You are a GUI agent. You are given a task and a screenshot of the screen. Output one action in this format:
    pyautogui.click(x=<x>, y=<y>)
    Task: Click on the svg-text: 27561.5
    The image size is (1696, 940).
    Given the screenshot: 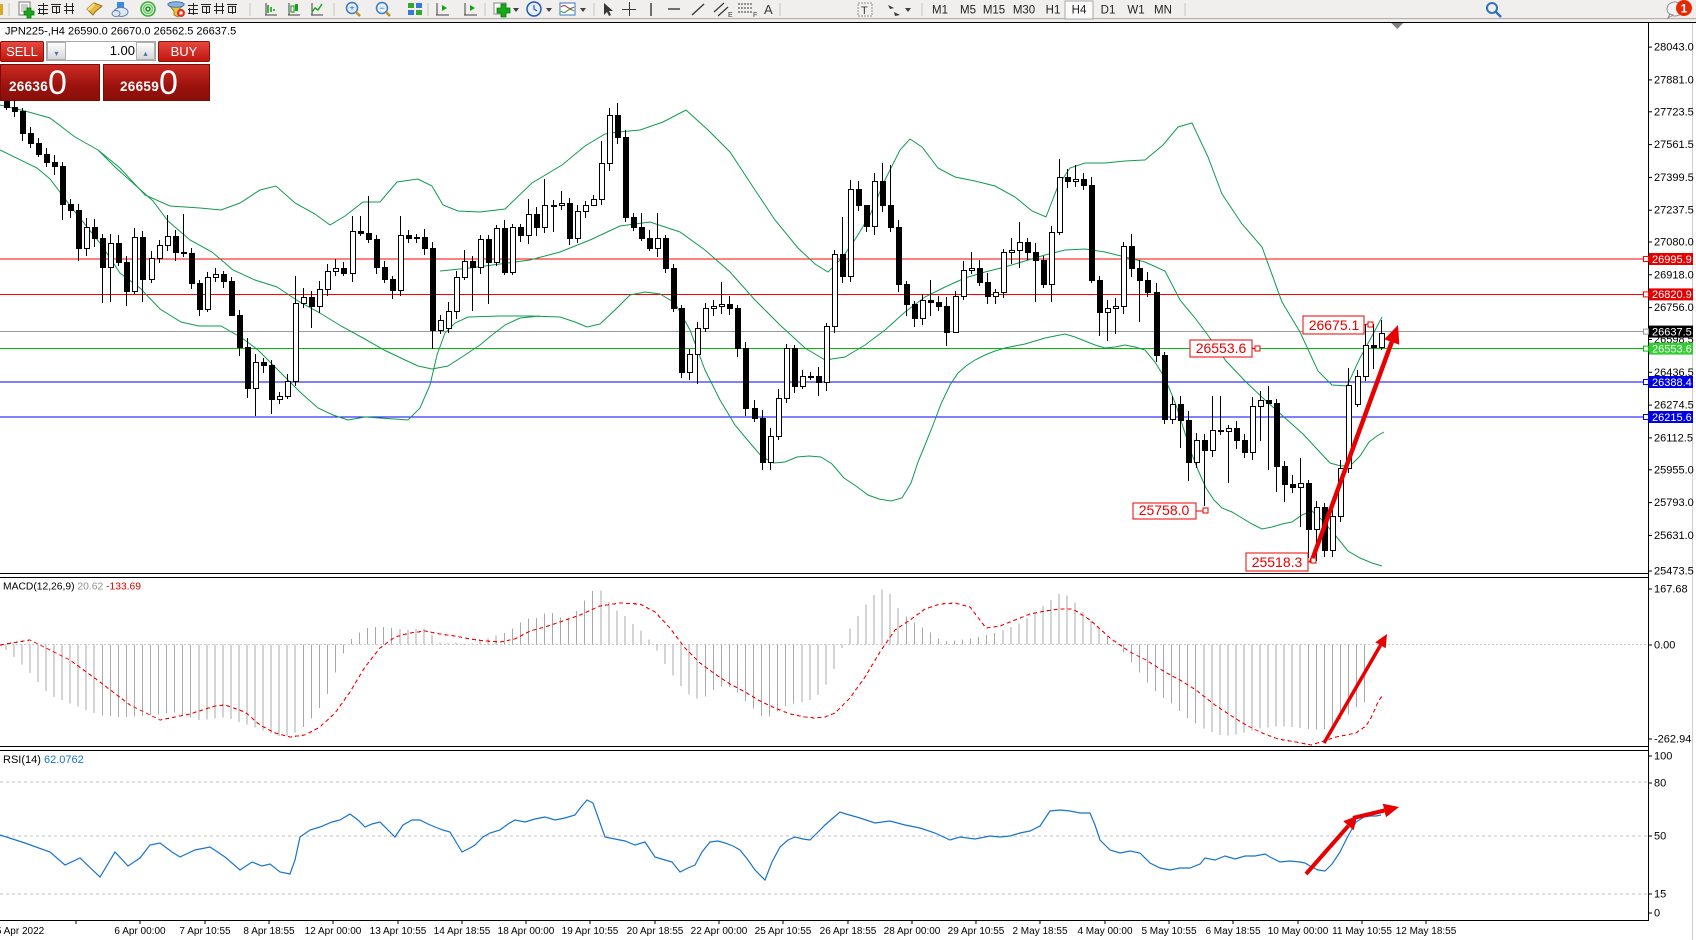 What is the action you would take?
    pyautogui.click(x=1674, y=145)
    